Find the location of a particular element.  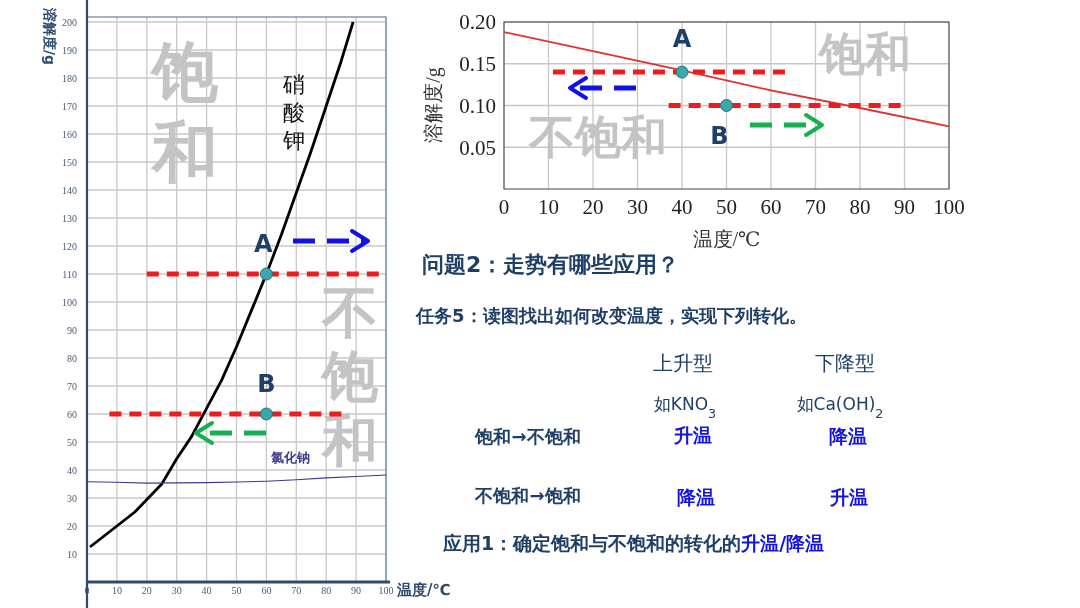

text: 饱和→不饱和 is located at coordinates (527, 436).